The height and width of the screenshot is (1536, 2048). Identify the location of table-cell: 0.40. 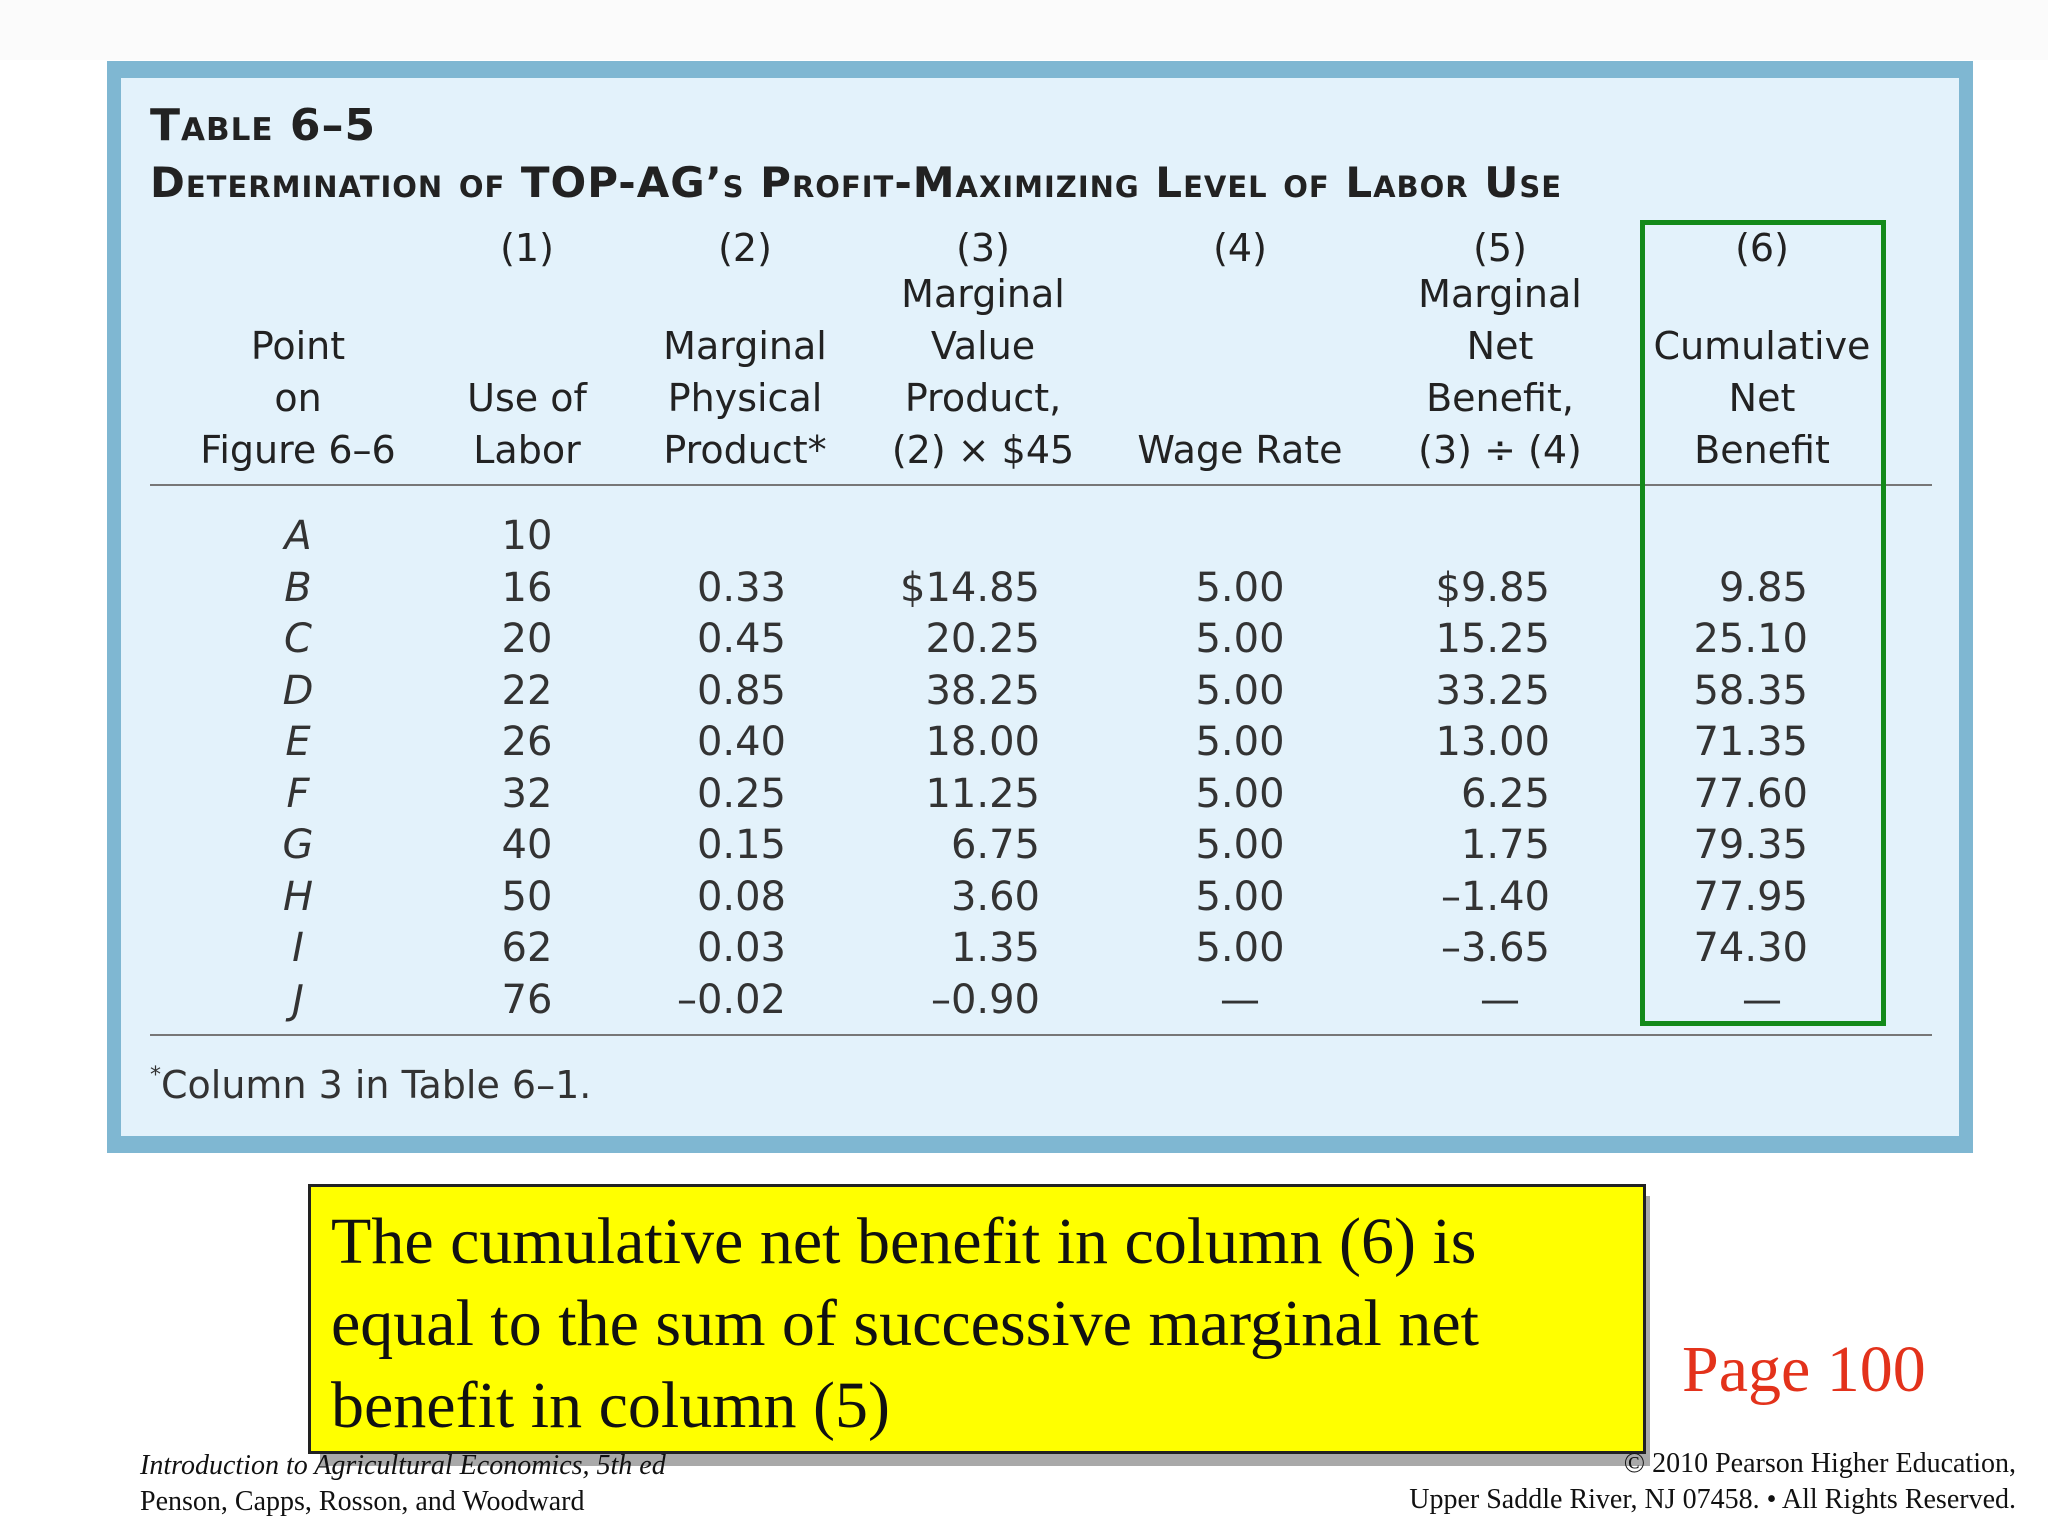
(741, 742).